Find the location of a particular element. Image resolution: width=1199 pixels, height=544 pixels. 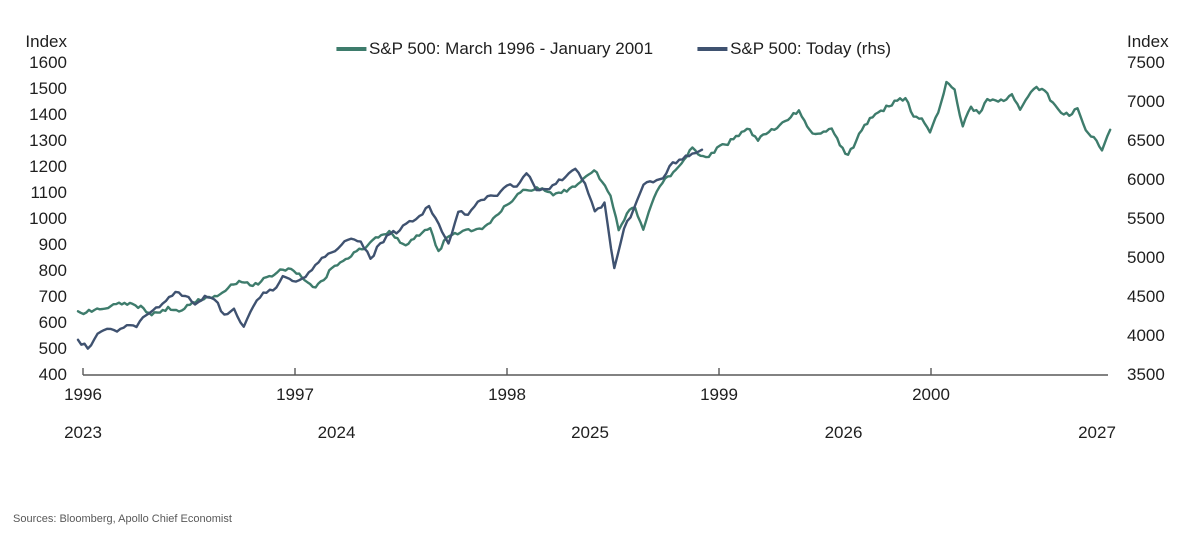

left-axis-tick-label: 900 is located at coordinates (52, 244).